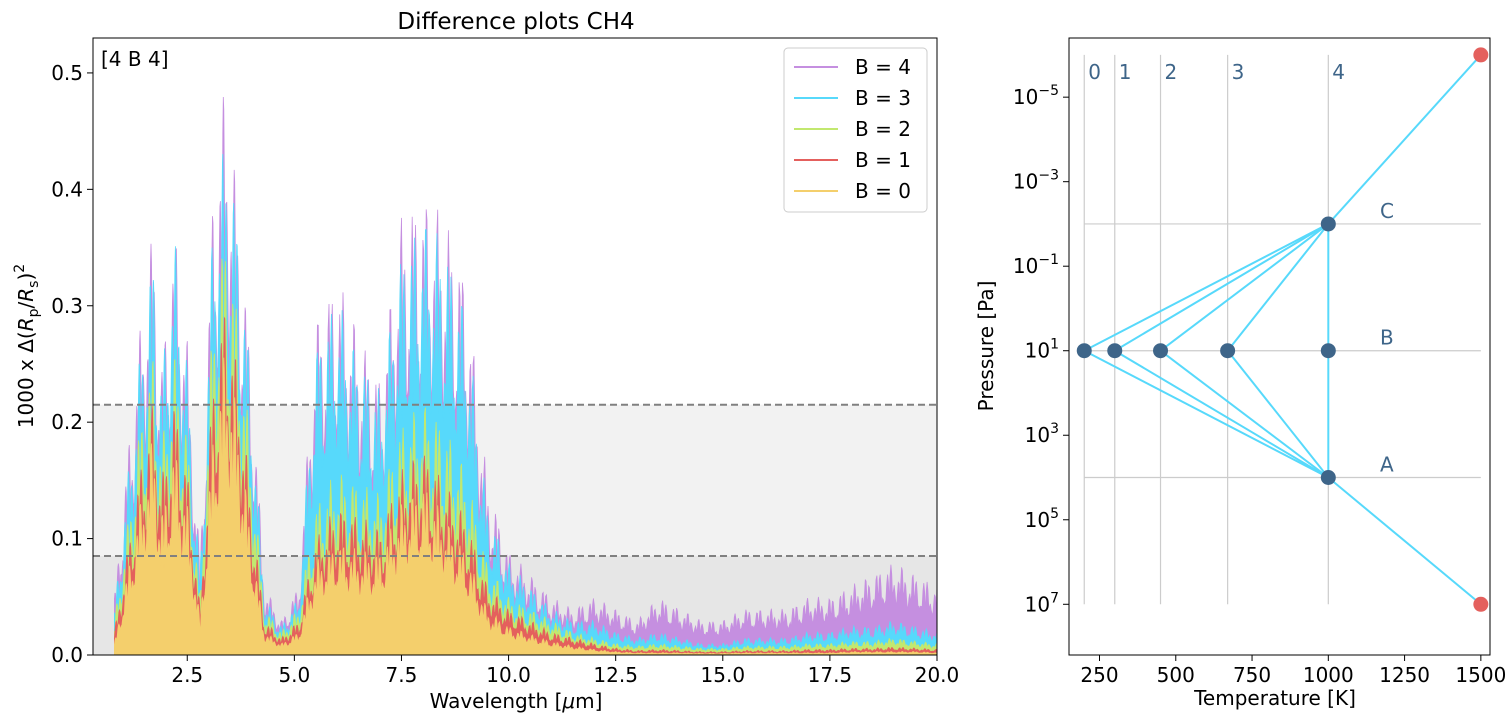 The width and height of the screenshot is (1507, 723). Describe the element at coordinates (1480, 675) in the screenshot. I see `x-tick-label: 1500` at that location.